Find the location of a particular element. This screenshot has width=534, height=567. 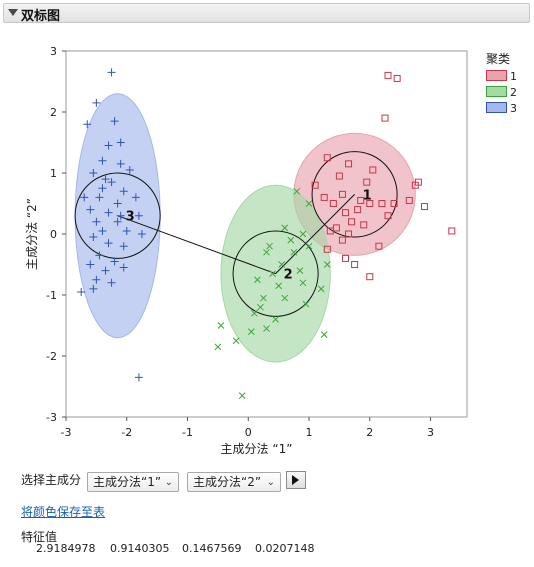

play-arrow-icon is located at coordinates (295, 480).